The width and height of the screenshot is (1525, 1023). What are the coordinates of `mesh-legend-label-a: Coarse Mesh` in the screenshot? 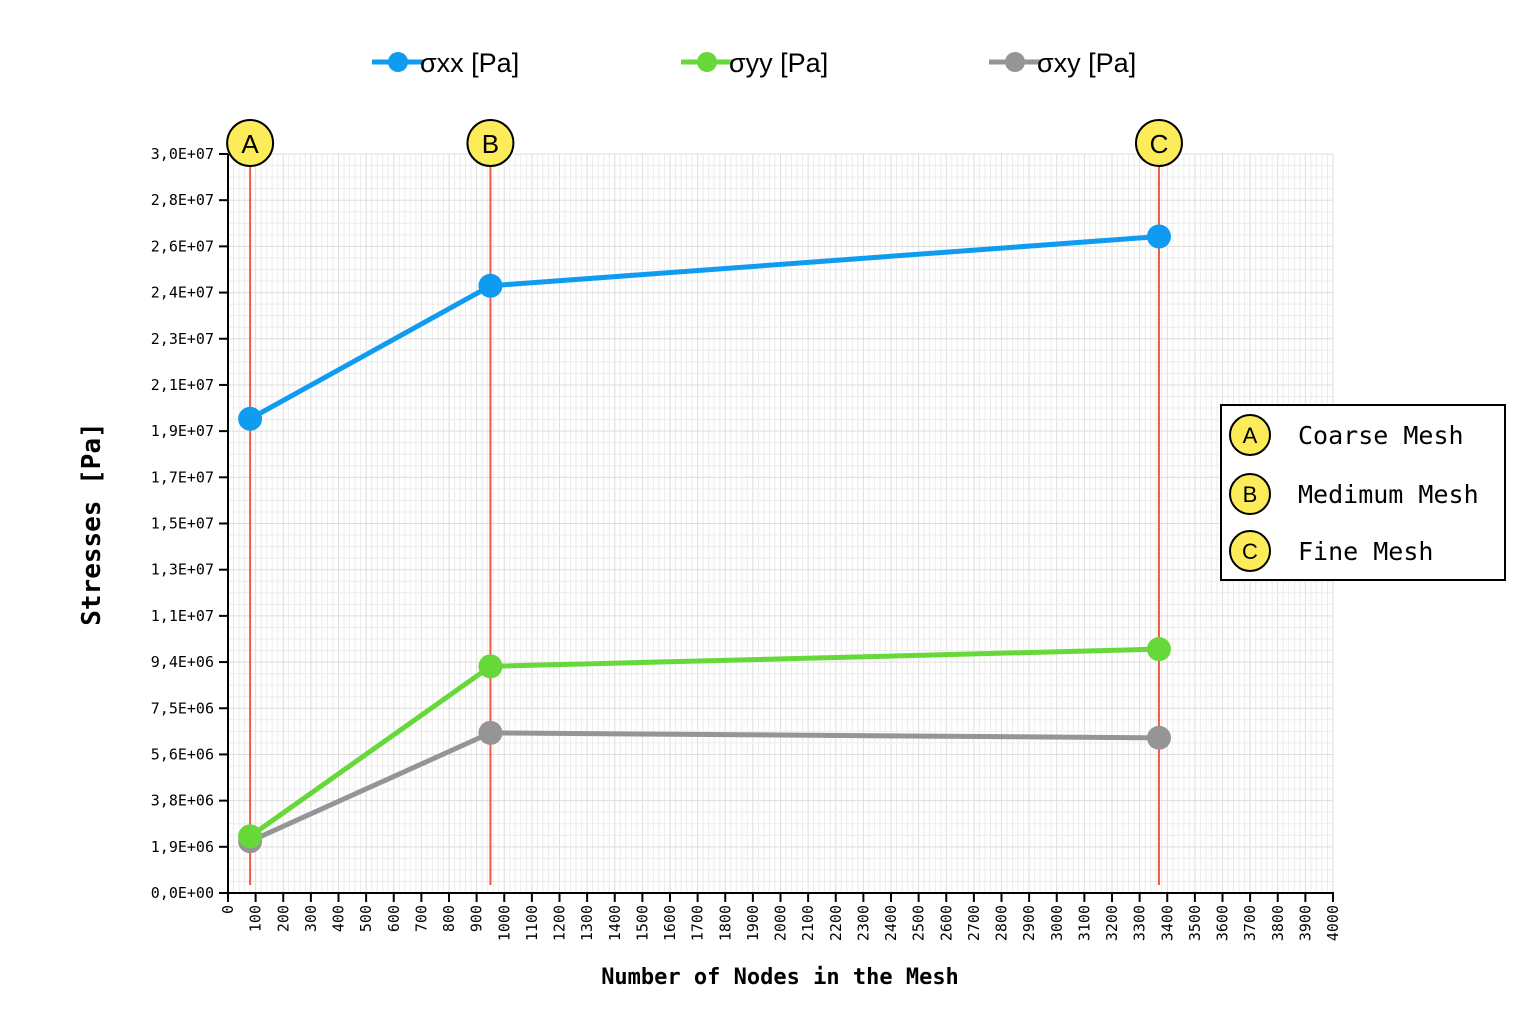 It's located at (1381, 435).